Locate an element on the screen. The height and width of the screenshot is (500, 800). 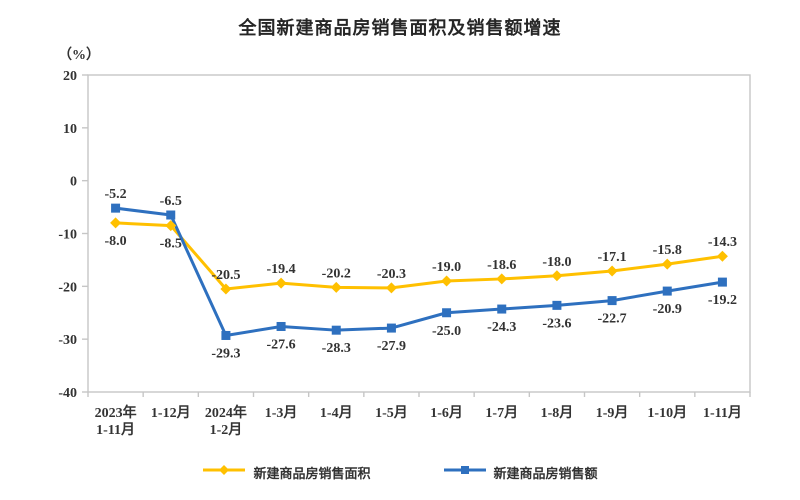
x-axis-label: 1-11月 is located at coordinates (722, 413).